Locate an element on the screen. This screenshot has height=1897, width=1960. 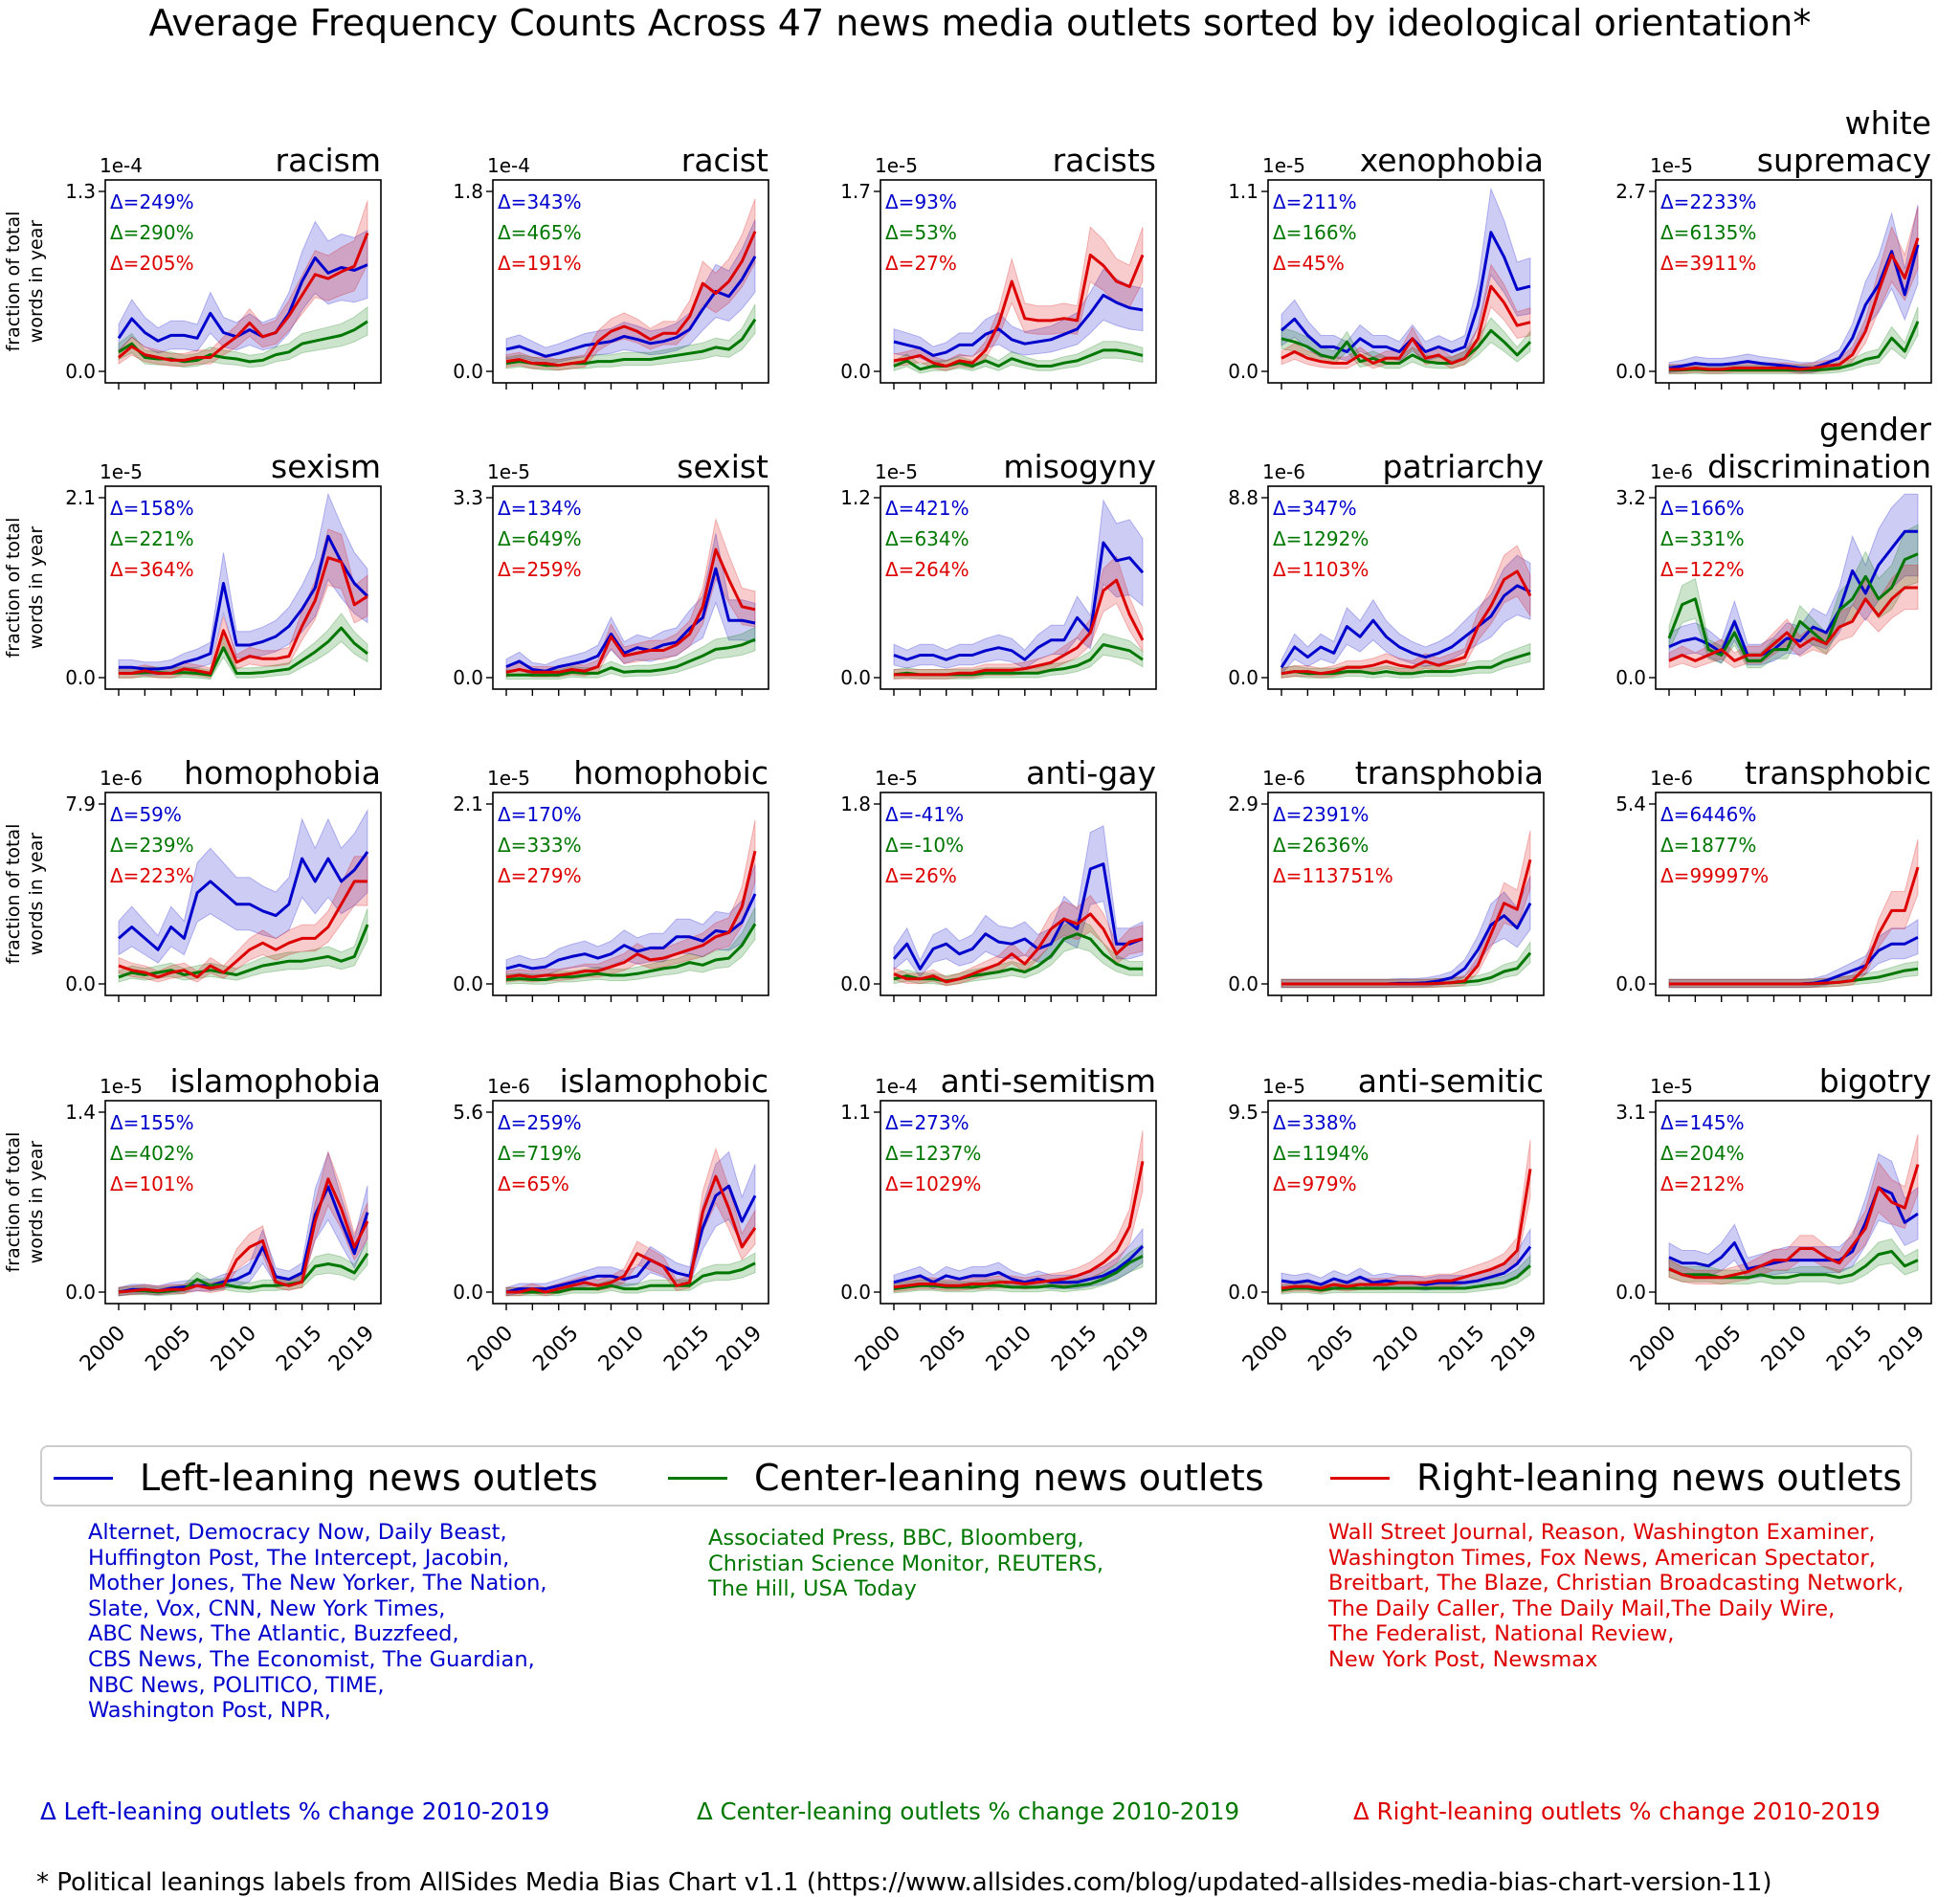
panel-title: racist is located at coordinates (724, 160).